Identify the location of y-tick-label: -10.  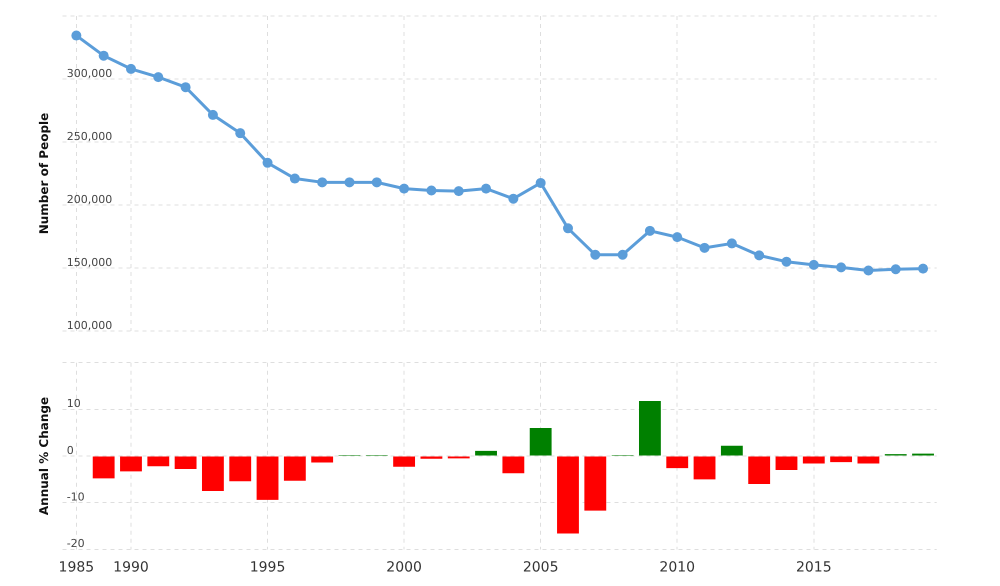
(75, 497).